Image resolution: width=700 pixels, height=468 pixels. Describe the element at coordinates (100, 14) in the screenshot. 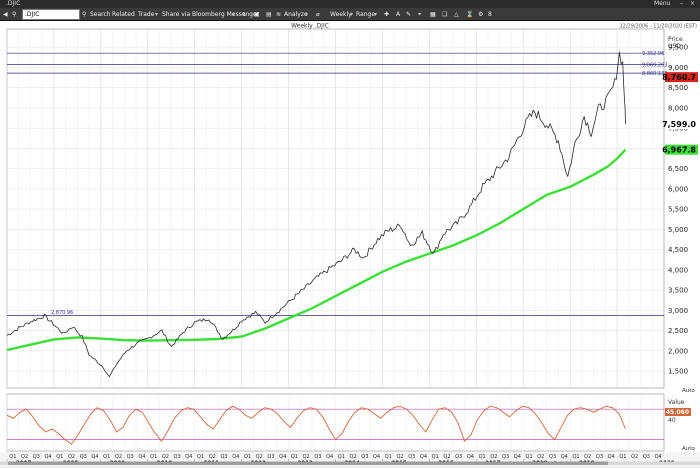

I see `search-button: Search` at that location.